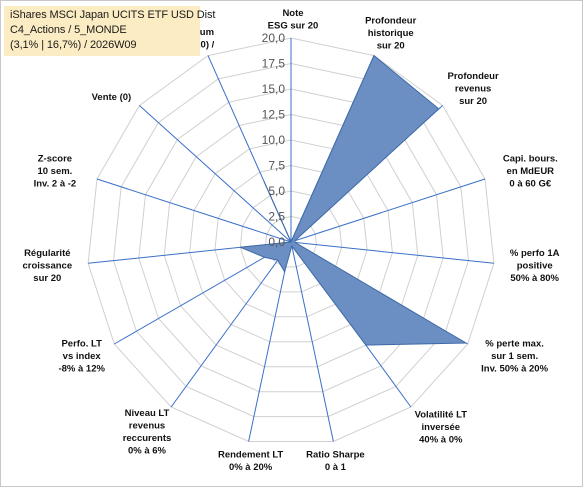 This screenshot has height=487, width=583. Describe the element at coordinates (113, 15) in the screenshot. I see `title-line-1: iShares MSCI Japan UCITS ETF USD Dist` at that location.